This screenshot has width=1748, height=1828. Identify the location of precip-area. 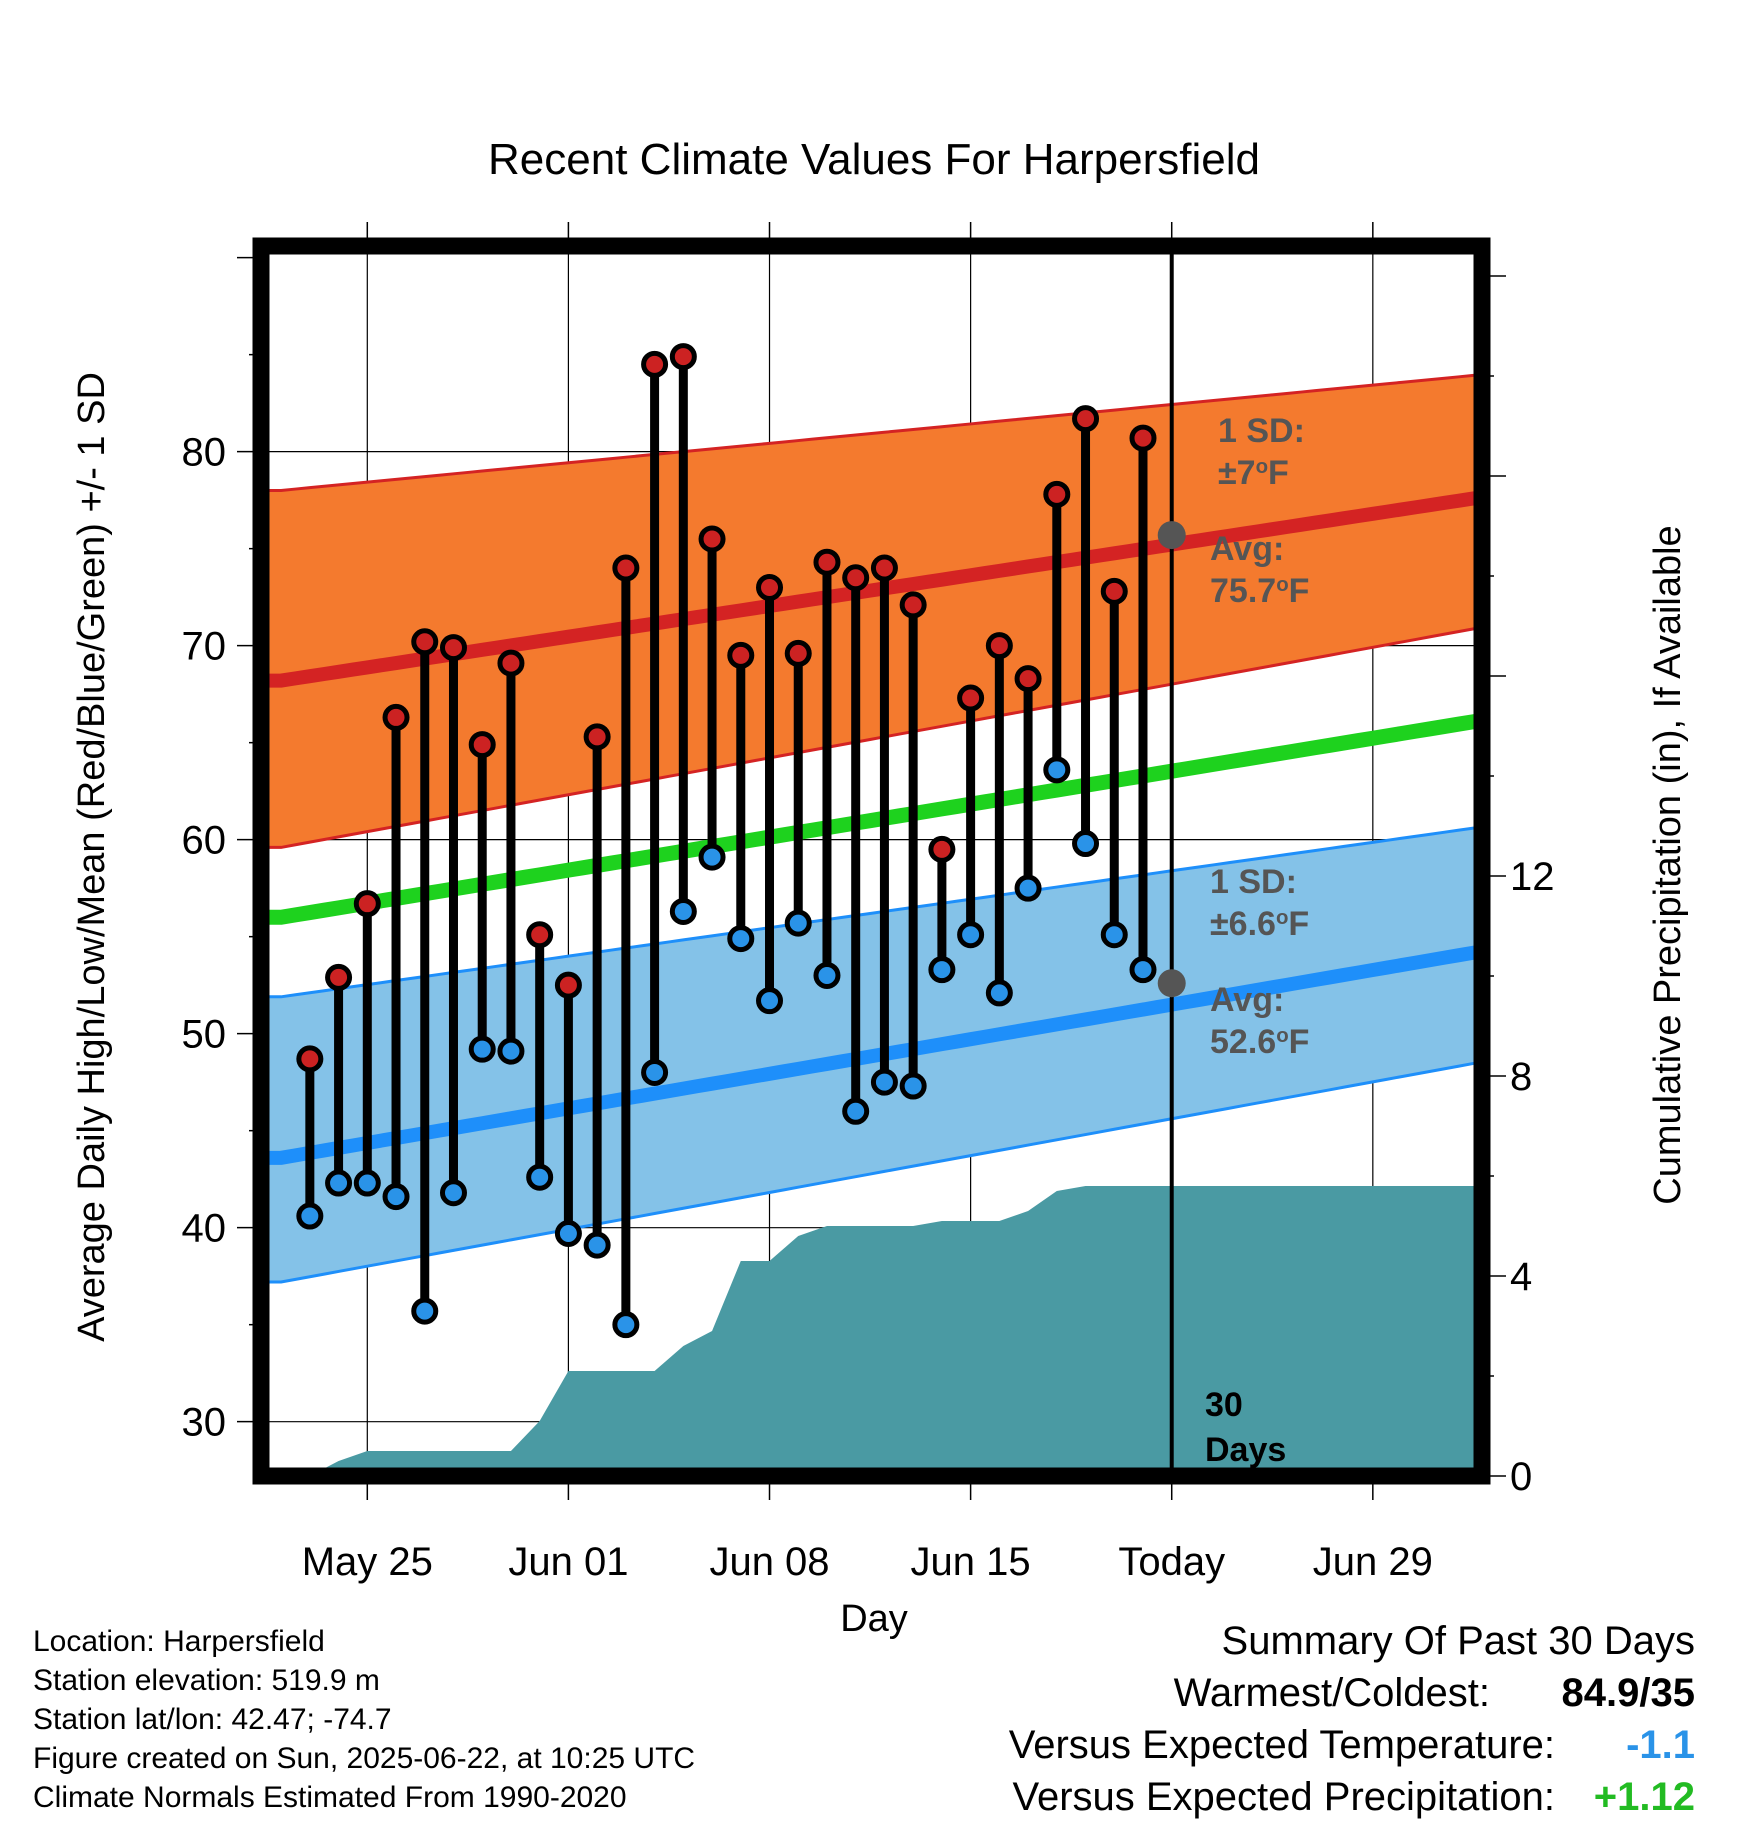
(881, 1331).